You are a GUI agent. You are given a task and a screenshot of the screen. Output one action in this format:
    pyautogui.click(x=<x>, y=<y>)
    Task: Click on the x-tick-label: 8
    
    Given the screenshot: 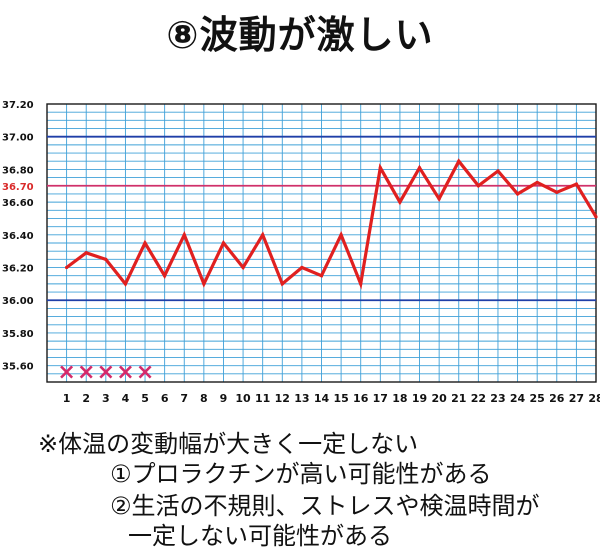 What is the action you would take?
    pyautogui.click(x=204, y=398)
    